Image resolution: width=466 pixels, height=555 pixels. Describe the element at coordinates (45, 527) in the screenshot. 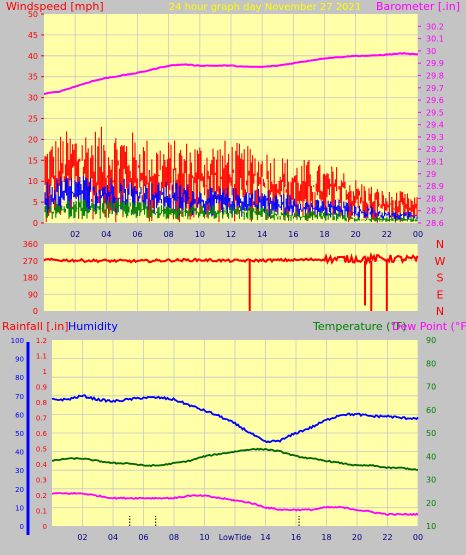

I see `rain-tick-label: 0` at that location.